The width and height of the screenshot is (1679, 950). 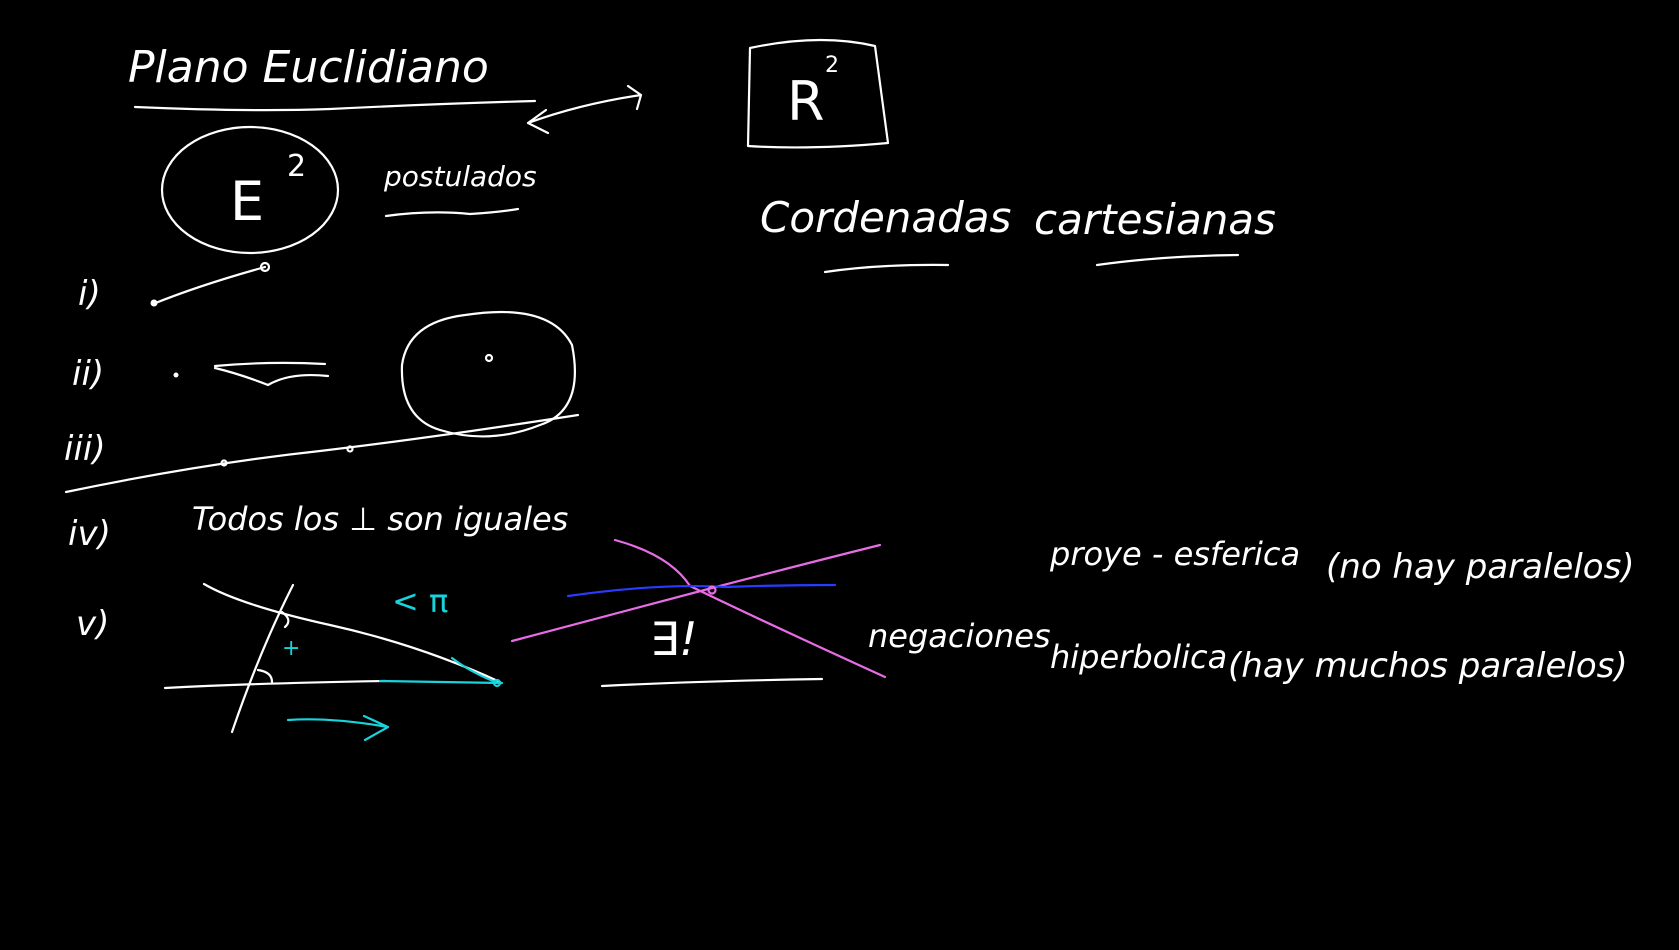 I want to click on hiper-label: hiperbolica, so click(x=1138, y=657).